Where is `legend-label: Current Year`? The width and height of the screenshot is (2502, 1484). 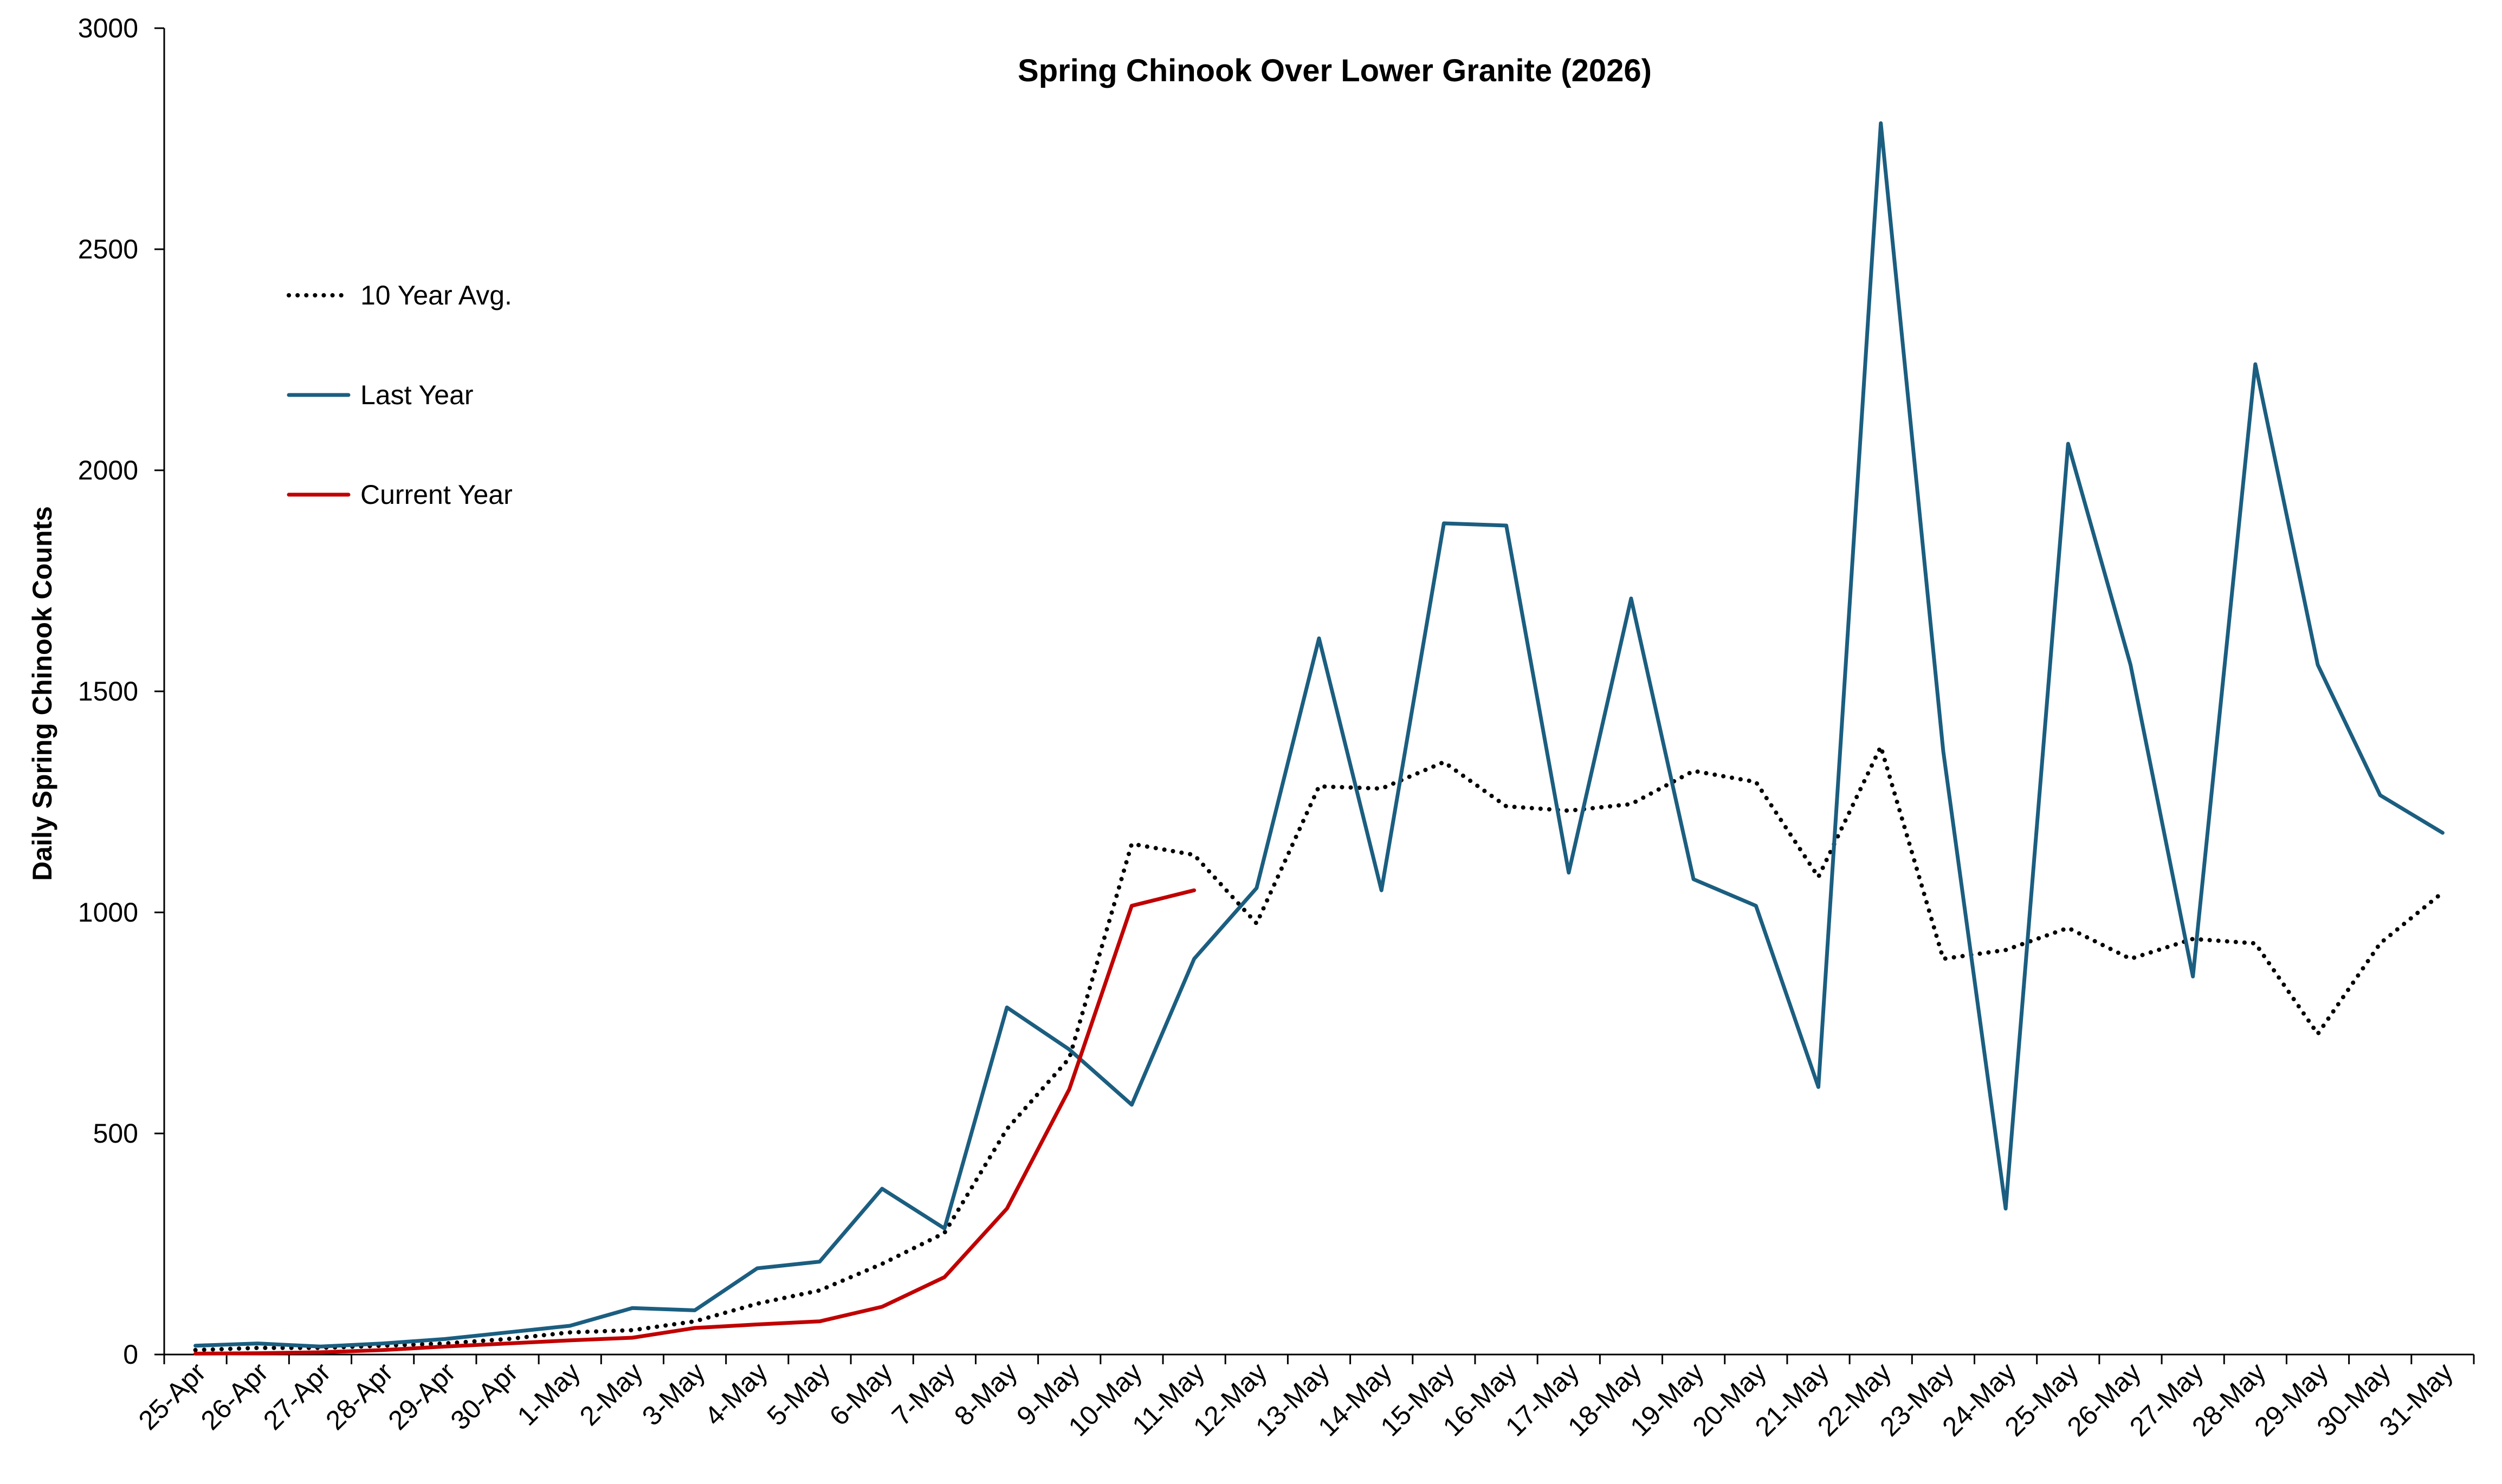
legend-label: Current Year is located at coordinates (436, 494).